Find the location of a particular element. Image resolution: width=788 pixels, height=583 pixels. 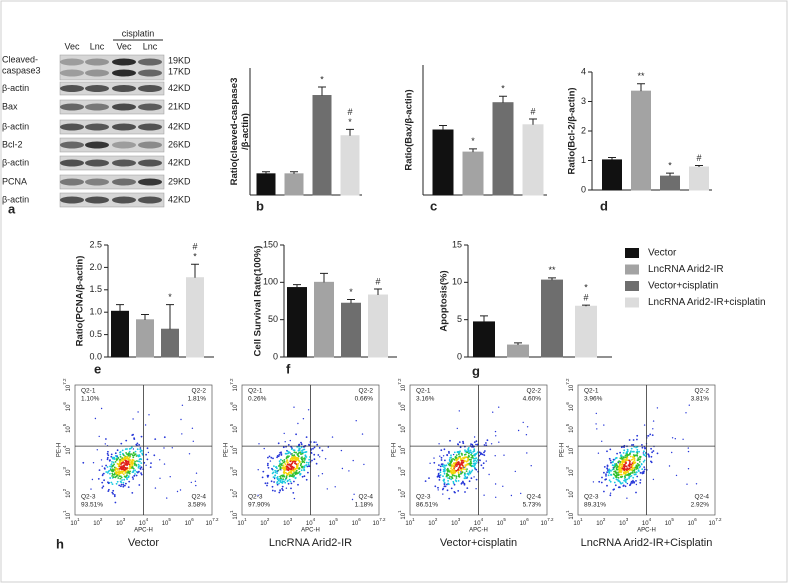

x-tick-label: 10² is located at coordinates (601, 521).